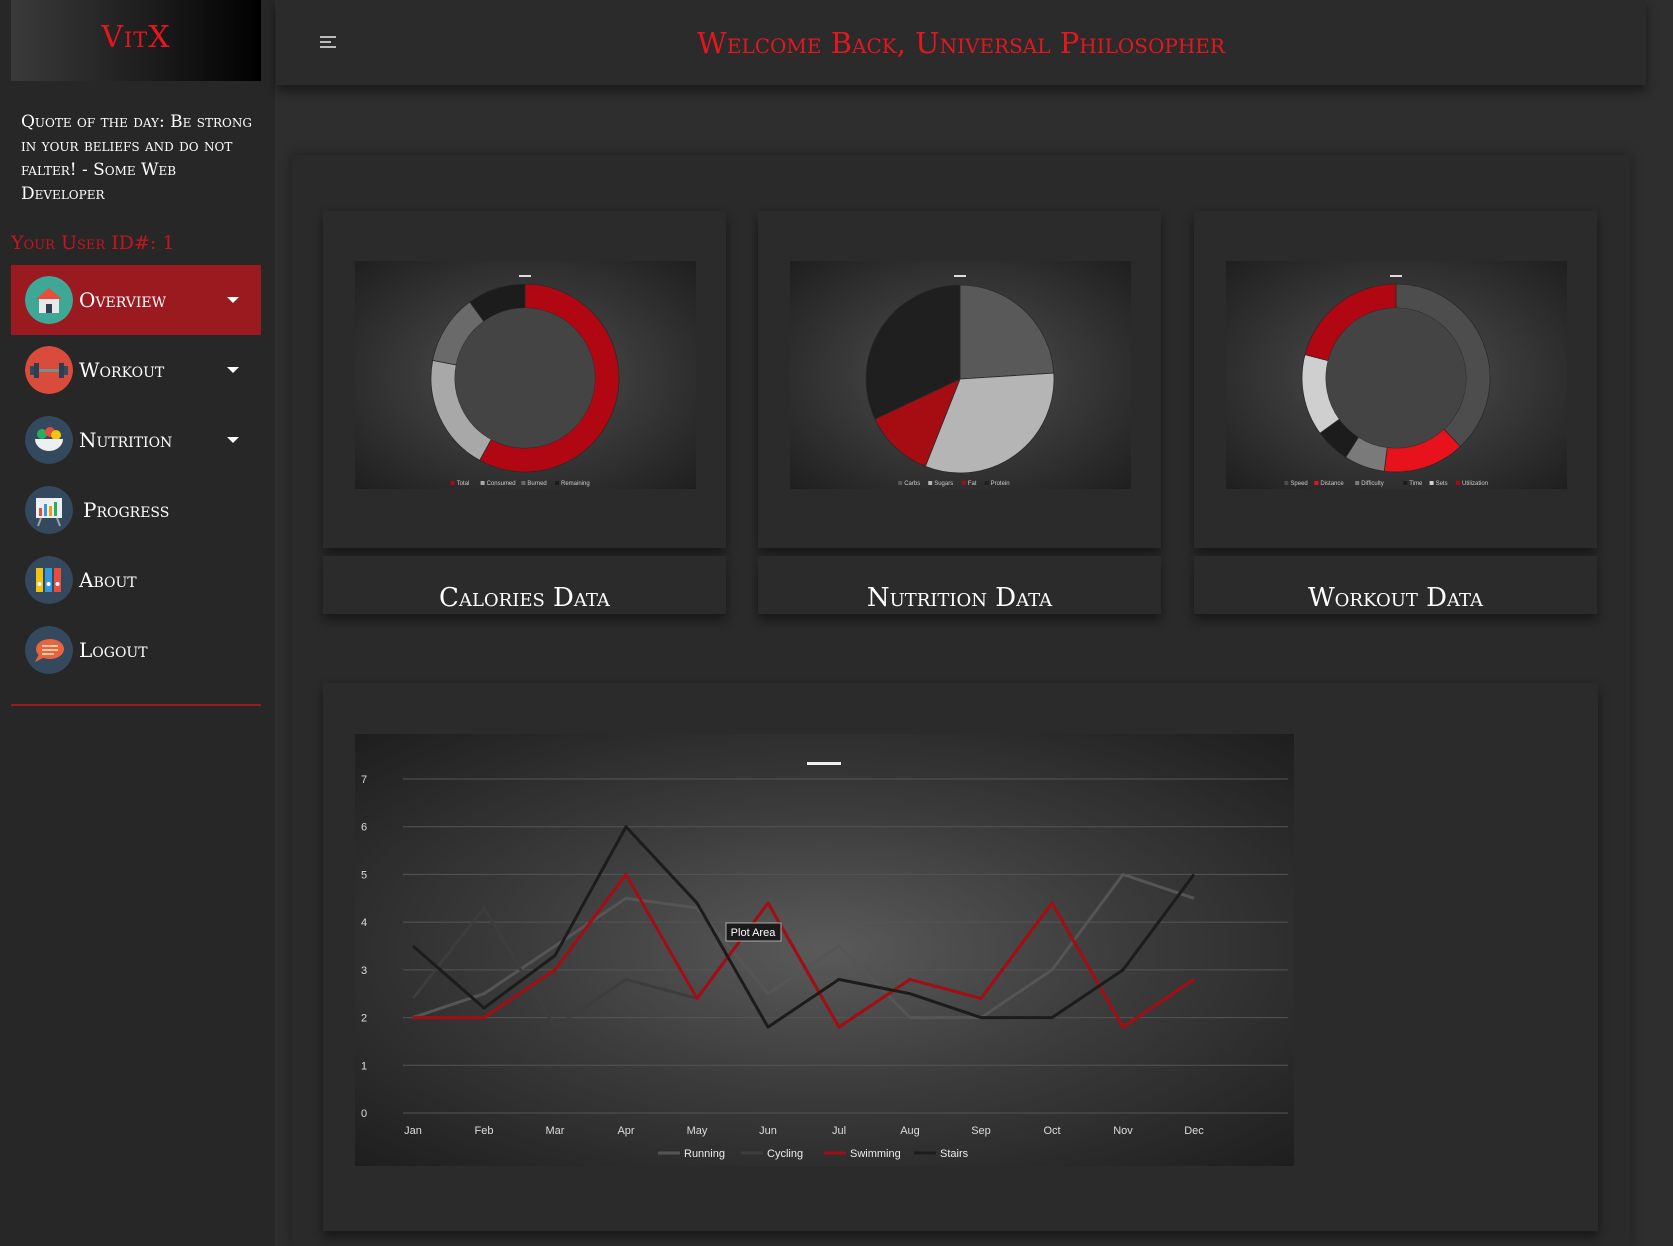 Image resolution: width=1673 pixels, height=1246 pixels. Describe the element at coordinates (1416, 484) in the screenshot. I see `legend-label-time: Time` at that location.